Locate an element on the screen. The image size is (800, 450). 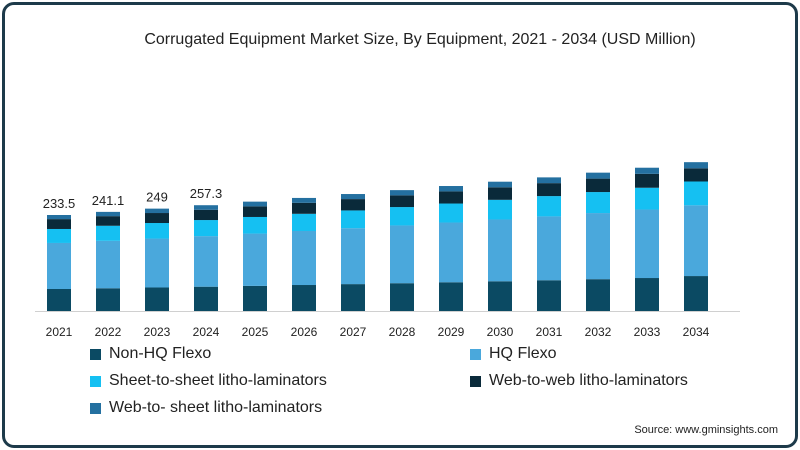
bar-segment-web-to-web-litho-laminators-2029 is located at coordinates (451, 197).